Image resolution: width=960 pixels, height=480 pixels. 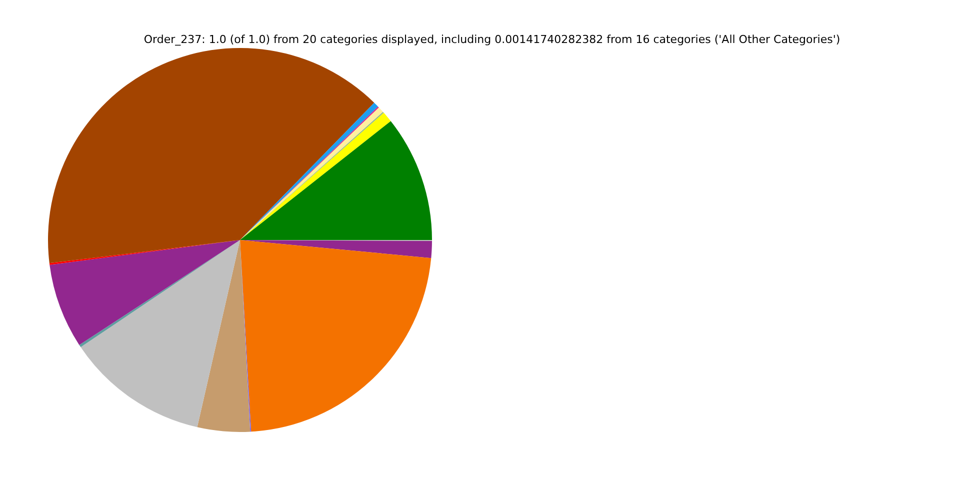 I want to click on text: Order_237: 1.0 (of 1.0) from 20 categories displayed, including 0.00141740282382 from 16 categories ('All Other Categories'), so click(x=492, y=39).